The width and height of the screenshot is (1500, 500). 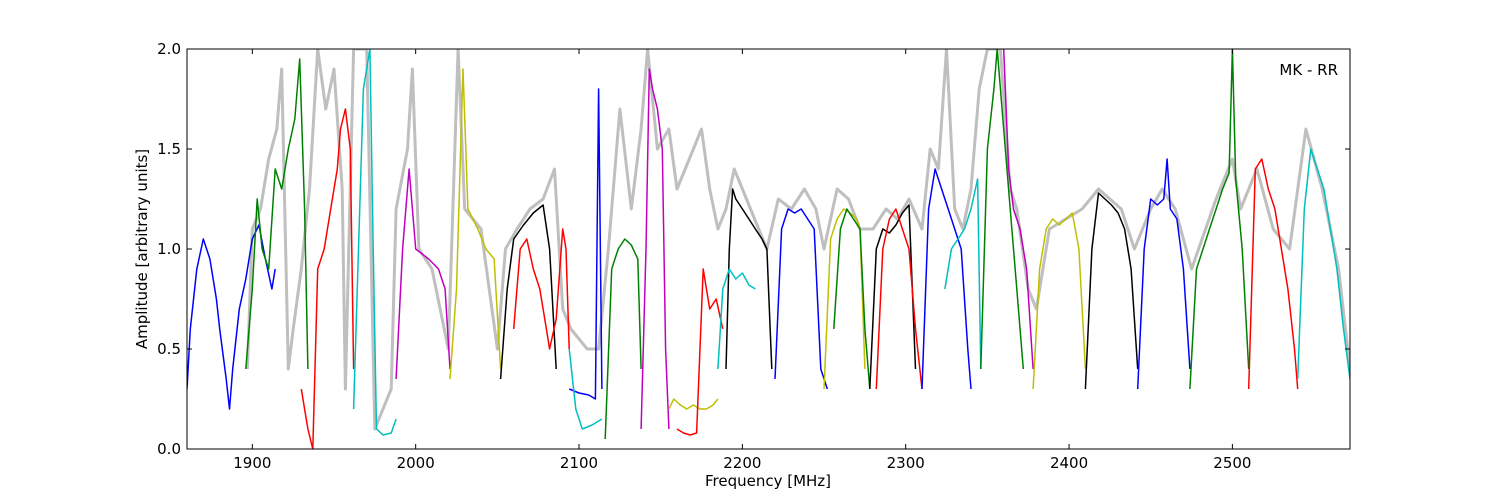 What do you see at coordinates (768, 481) in the screenshot?
I see `x-axis-label: Frequency [MHz]` at bounding box center [768, 481].